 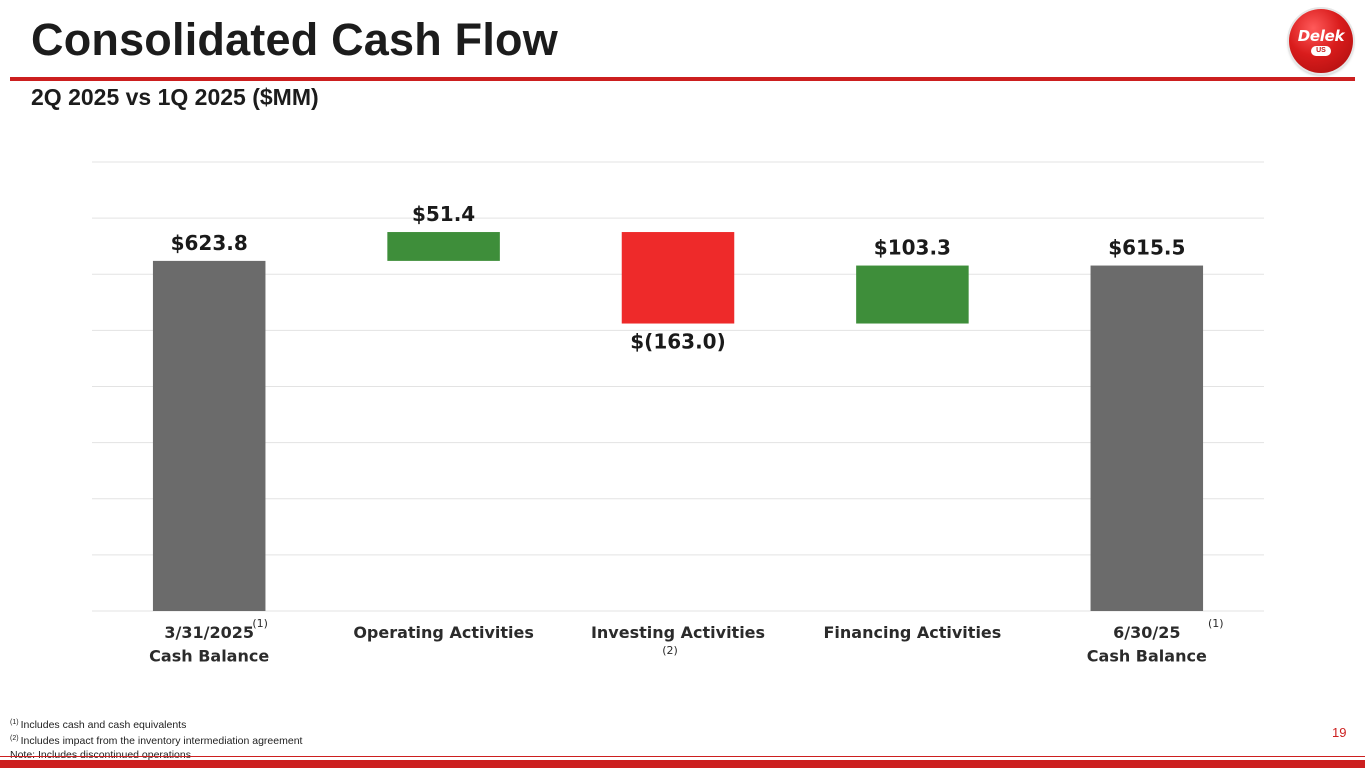 What do you see at coordinates (1339, 732) in the screenshot?
I see `page-number: 19` at bounding box center [1339, 732].